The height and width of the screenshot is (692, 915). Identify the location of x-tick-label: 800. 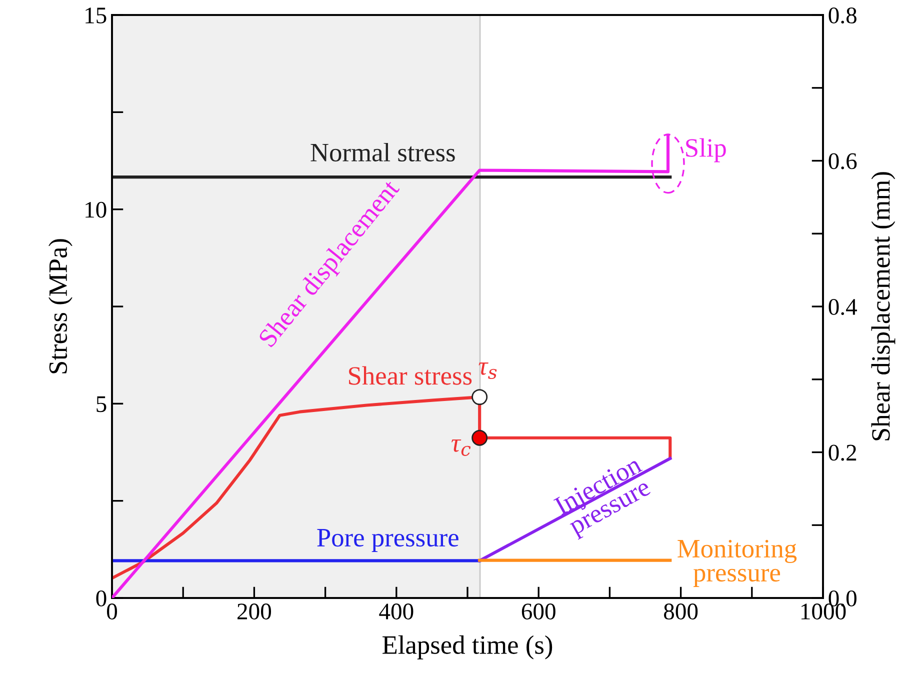
(681, 612).